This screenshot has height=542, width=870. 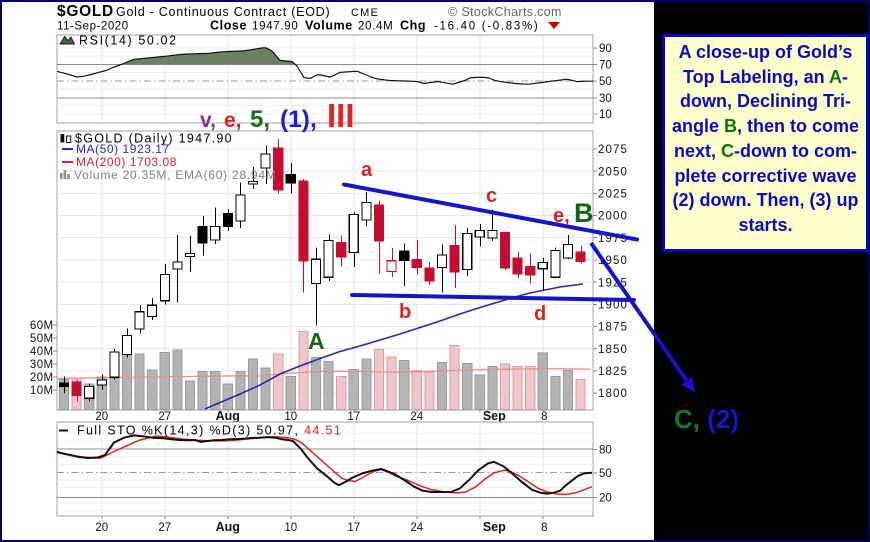 What do you see at coordinates (605, 451) in the screenshot?
I see `svg-text: 80` at bounding box center [605, 451].